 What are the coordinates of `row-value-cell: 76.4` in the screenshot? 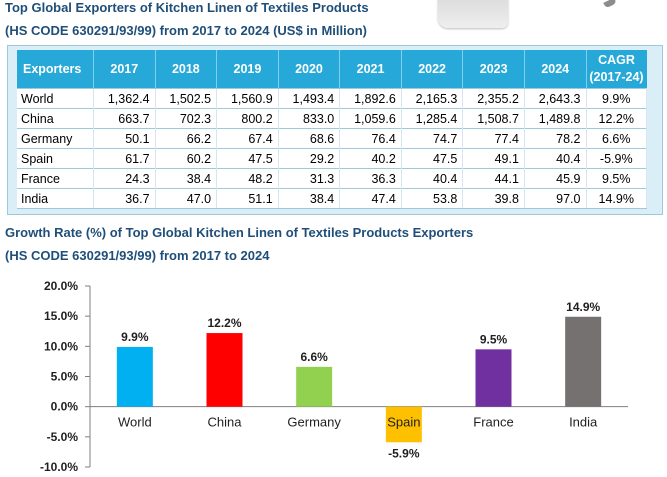 It's located at (370, 138).